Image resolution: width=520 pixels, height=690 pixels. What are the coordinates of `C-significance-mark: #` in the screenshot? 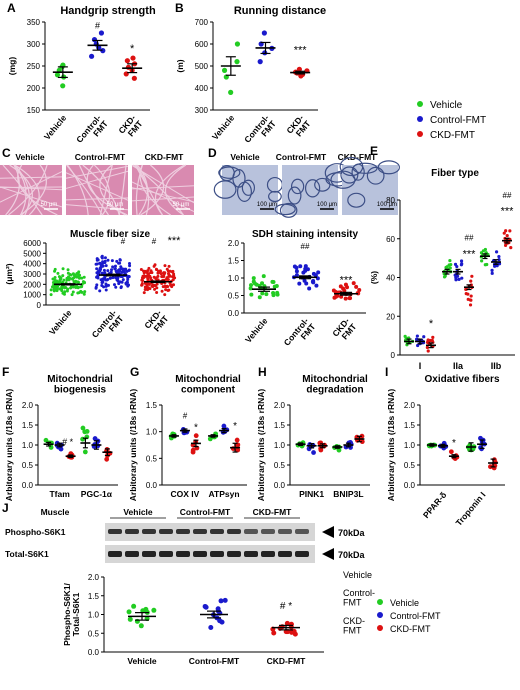 It's located at (154, 241).